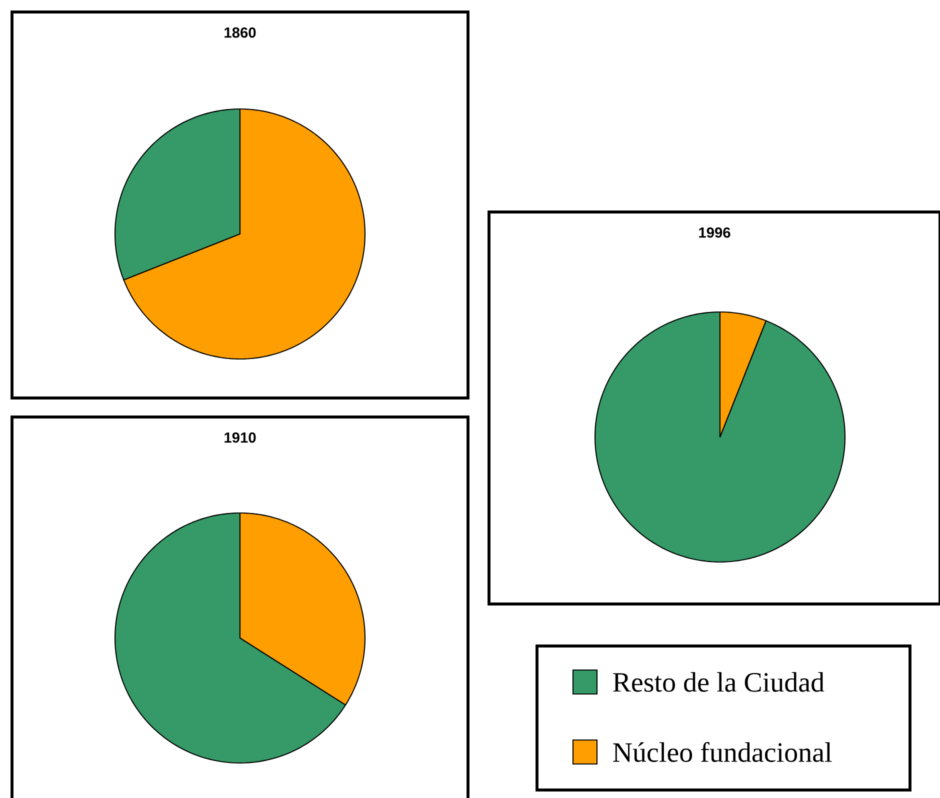  What do you see at coordinates (240, 32) in the screenshot?
I see `chart-title: 1860` at bounding box center [240, 32].